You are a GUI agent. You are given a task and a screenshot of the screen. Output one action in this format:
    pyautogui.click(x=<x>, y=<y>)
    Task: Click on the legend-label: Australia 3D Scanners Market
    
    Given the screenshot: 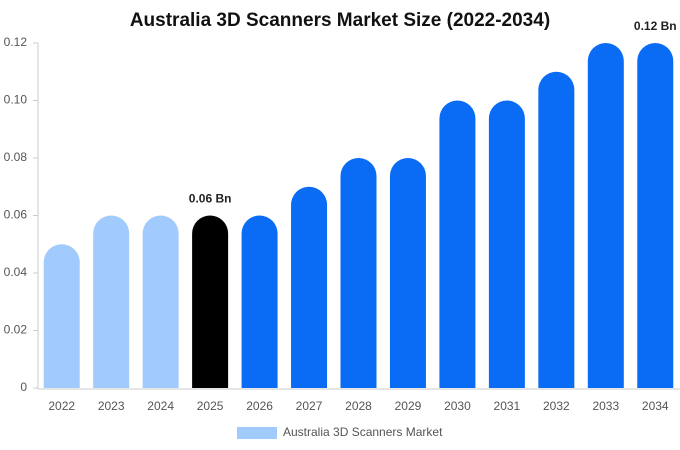 What is the action you would take?
    pyautogui.click(x=363, y=432)
    